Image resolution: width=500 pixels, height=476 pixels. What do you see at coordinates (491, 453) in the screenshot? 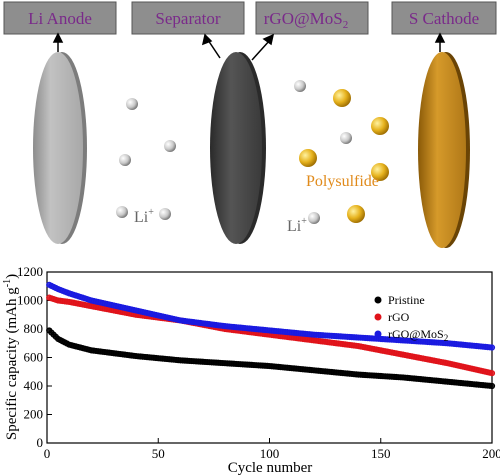
I see `x-tick-label: 200` at bounding box center [491, 453].